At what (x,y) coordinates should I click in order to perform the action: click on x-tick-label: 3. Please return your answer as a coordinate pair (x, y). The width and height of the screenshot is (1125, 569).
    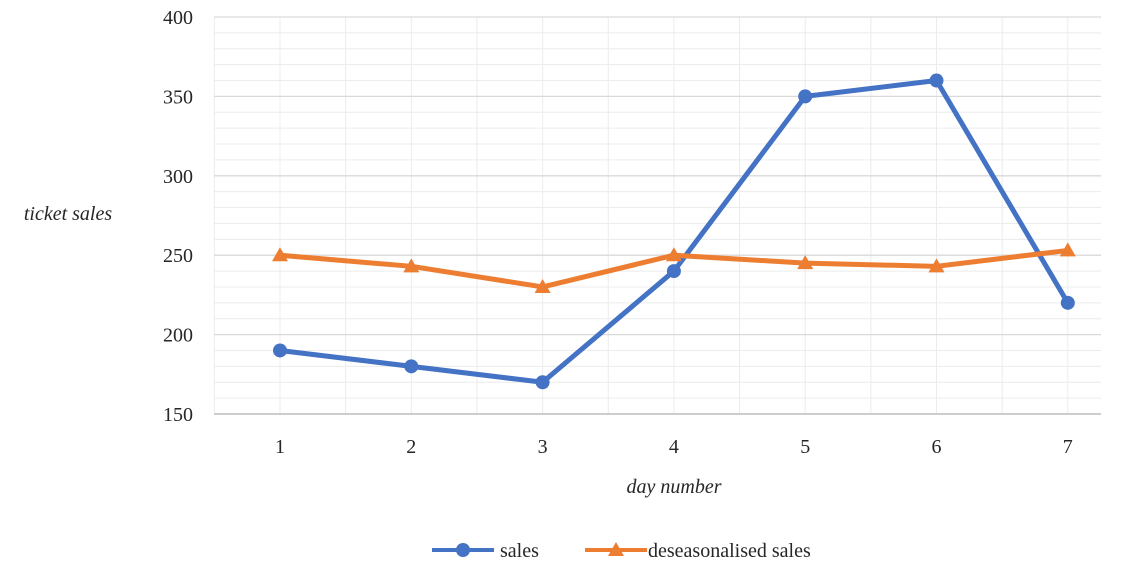
    Looking at the image, I should click on (543, 447).